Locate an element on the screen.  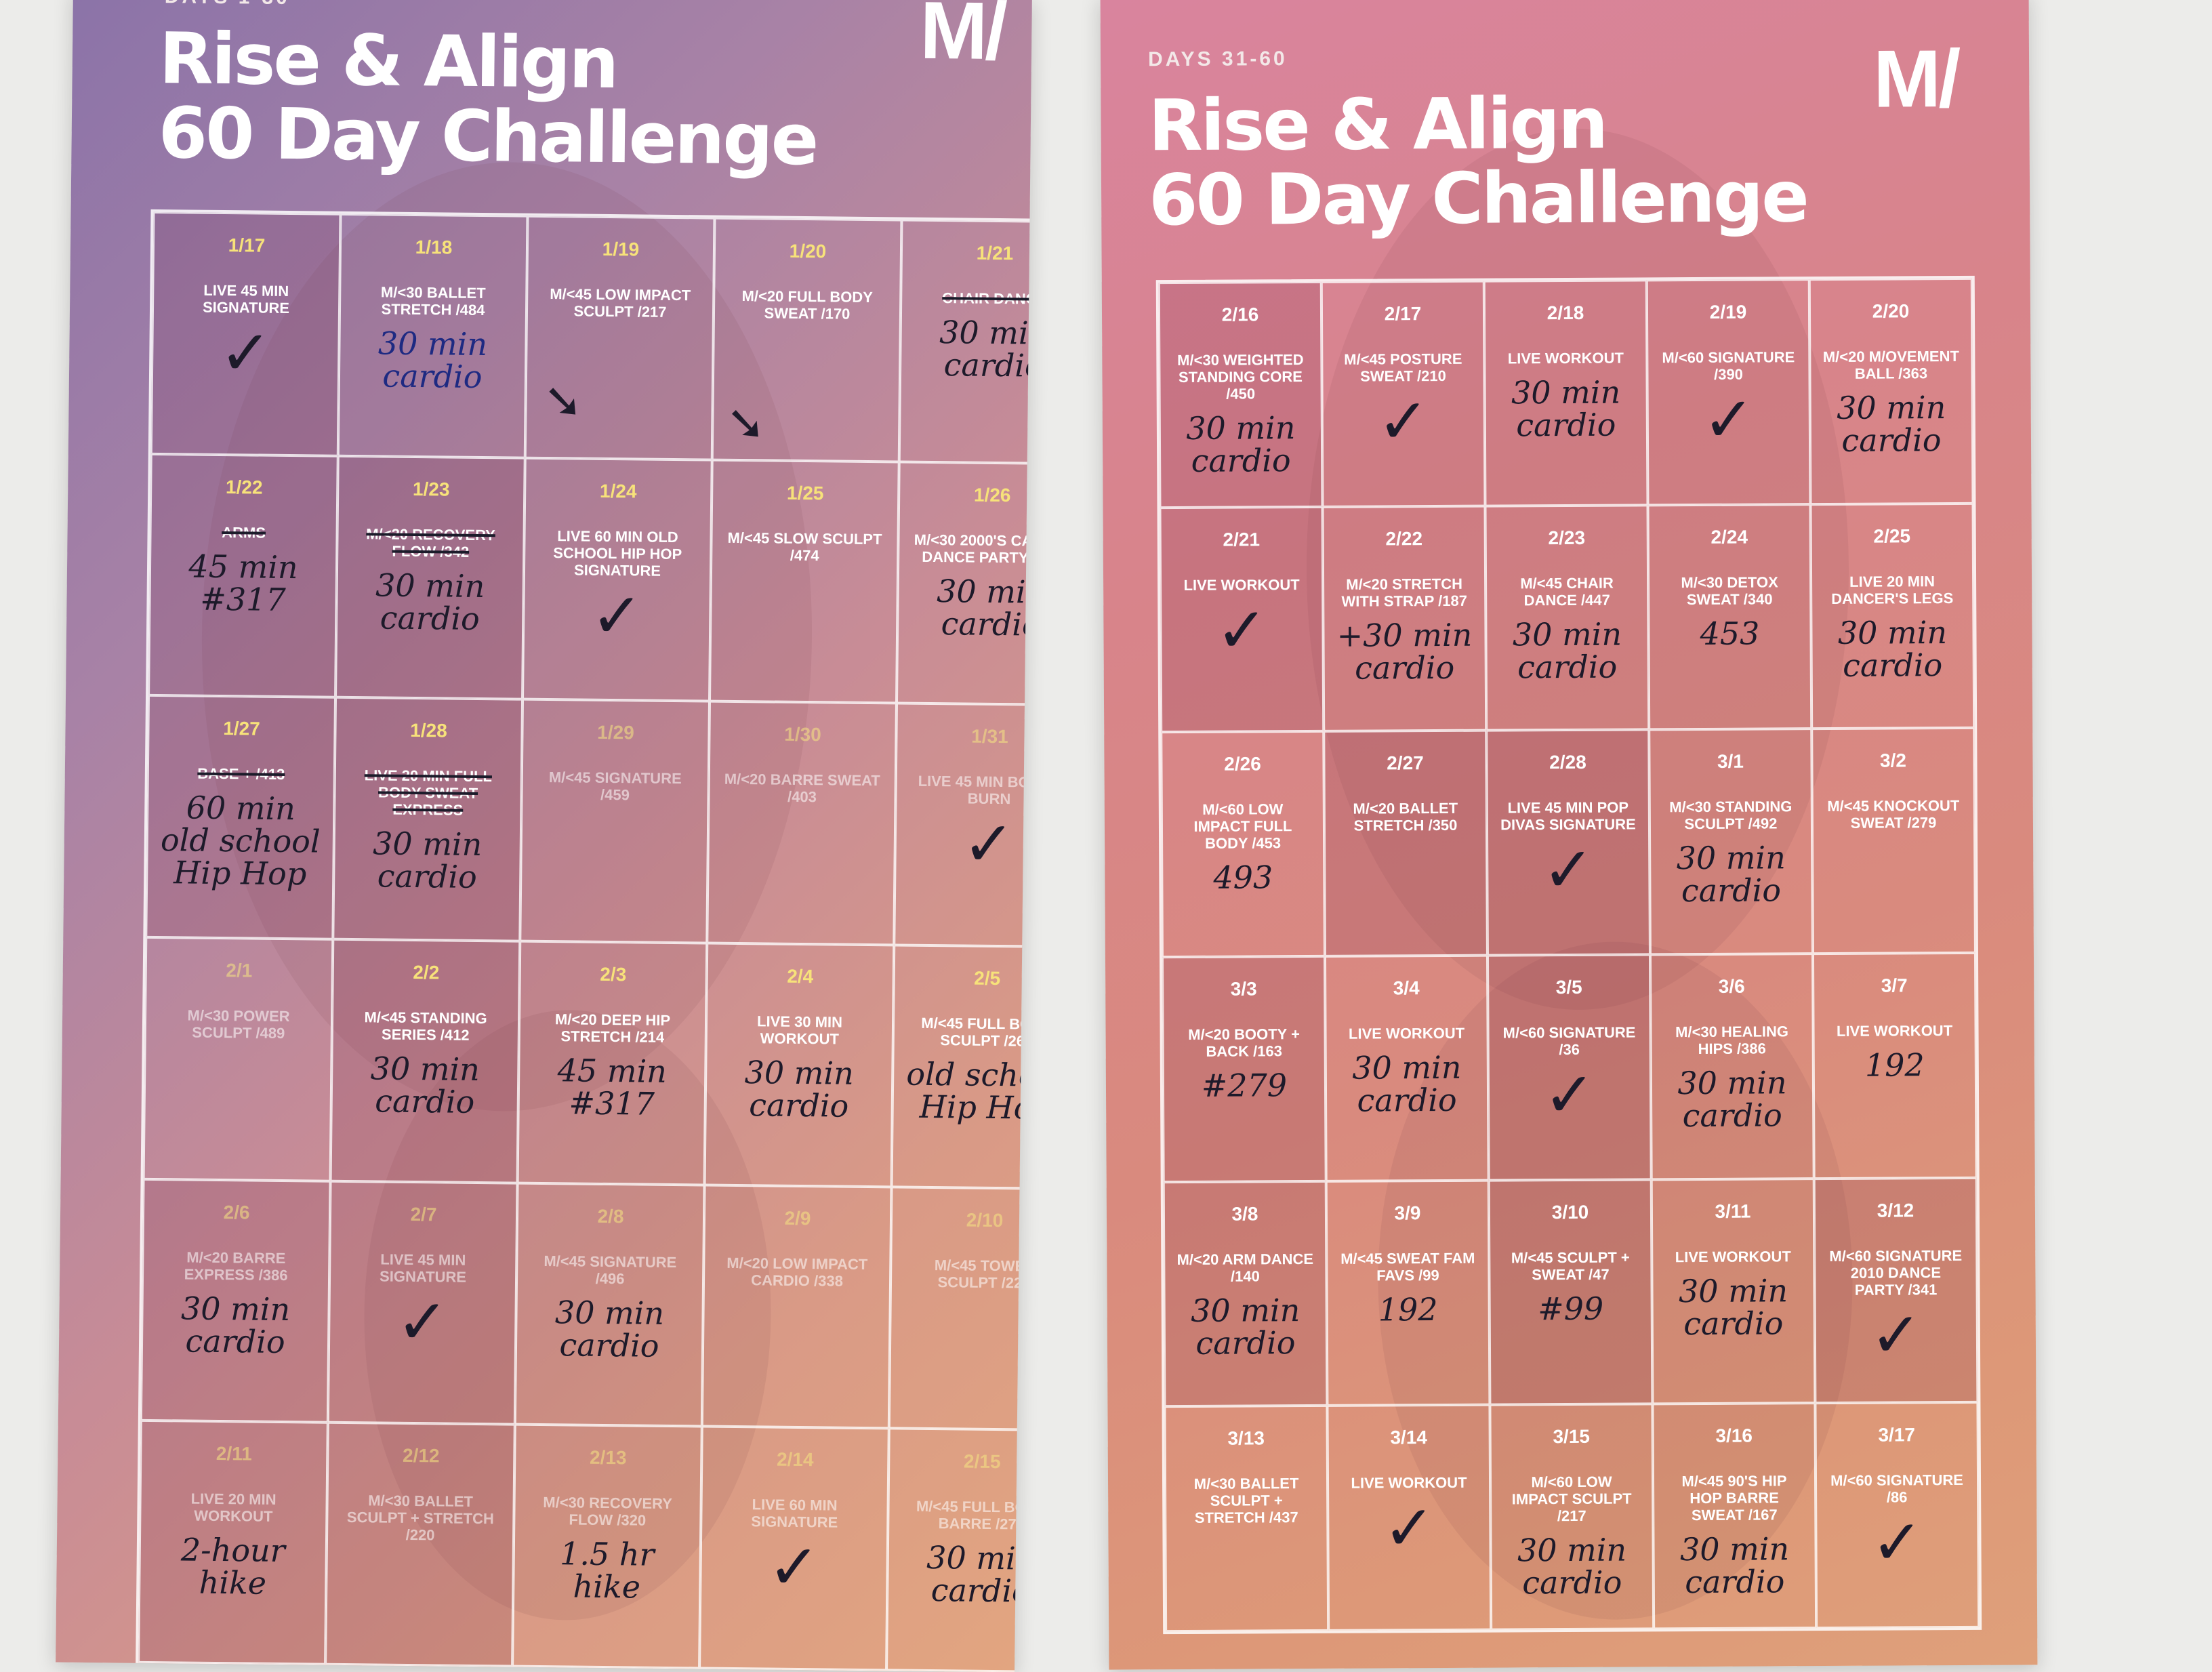
workout-label: M/<30 POWER SCULPT /489 is located at coordinates (239, 1024).